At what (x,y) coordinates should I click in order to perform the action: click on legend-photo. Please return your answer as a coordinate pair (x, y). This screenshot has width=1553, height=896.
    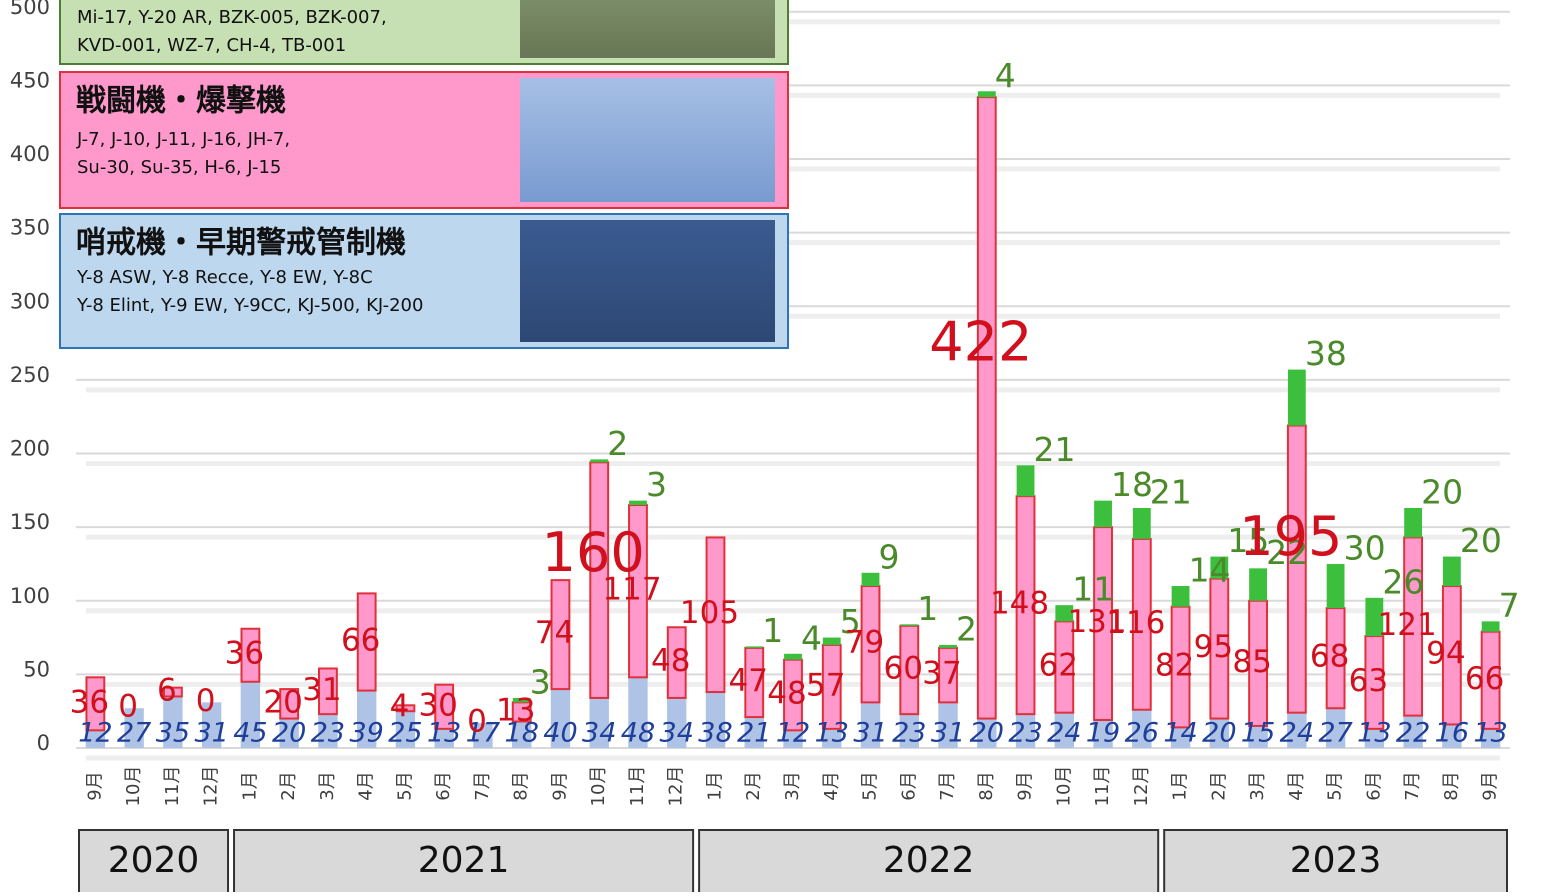
    Looking at the image, I should click on (647, 140).